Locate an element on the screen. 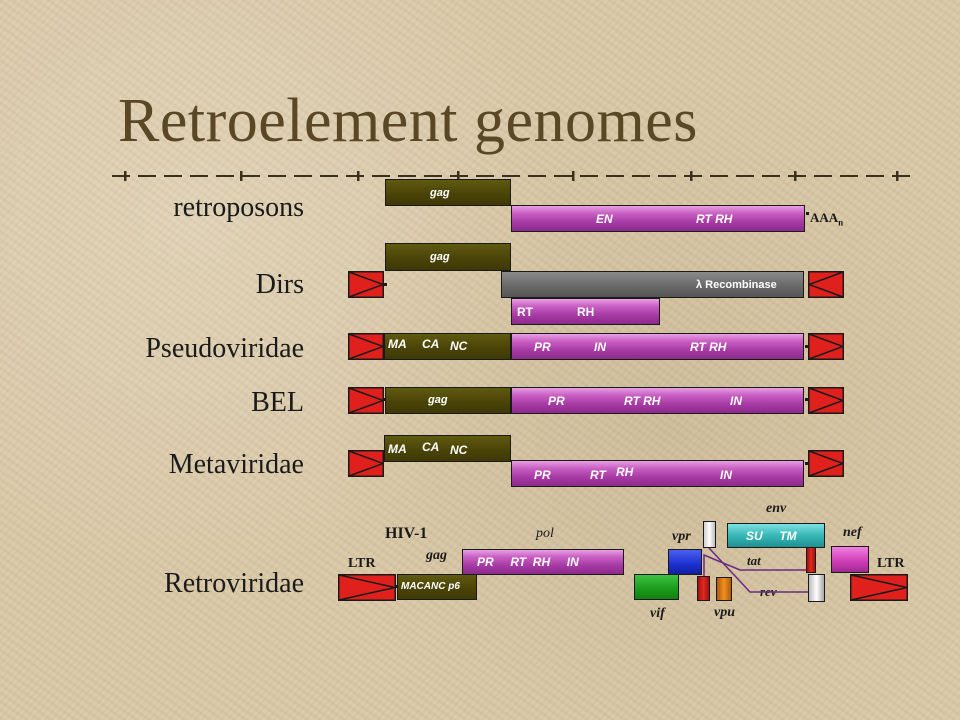 The width and height of the screenshot is (960, 720). hiv1-tat-exon1 is located at coordinates (703, 588).